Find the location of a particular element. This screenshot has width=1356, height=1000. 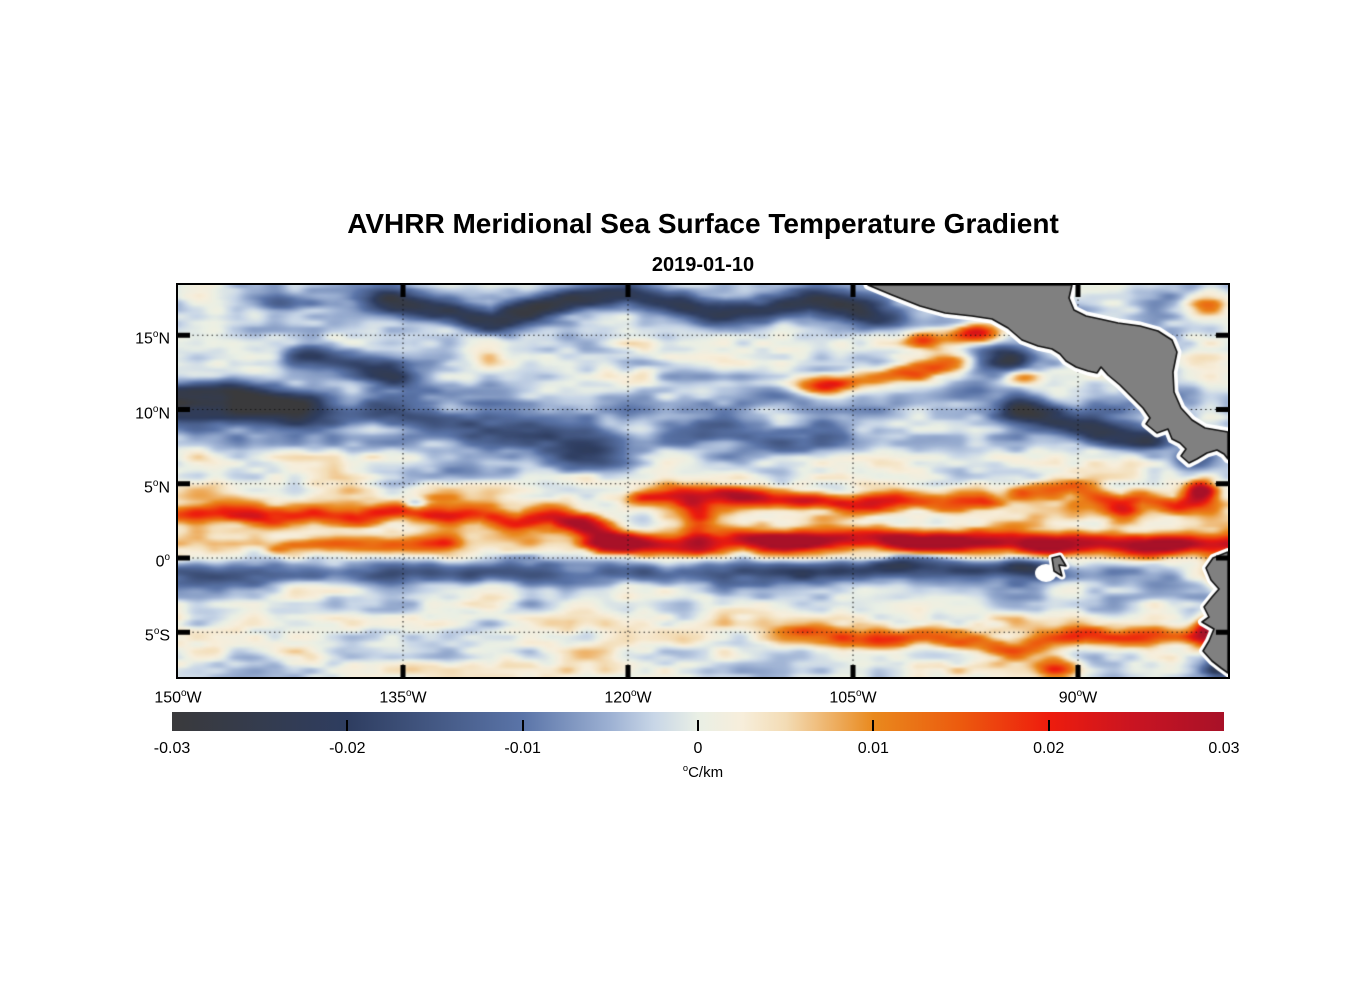

colorbar-tick-label: 0.01 is located at coordinates (873, 748).